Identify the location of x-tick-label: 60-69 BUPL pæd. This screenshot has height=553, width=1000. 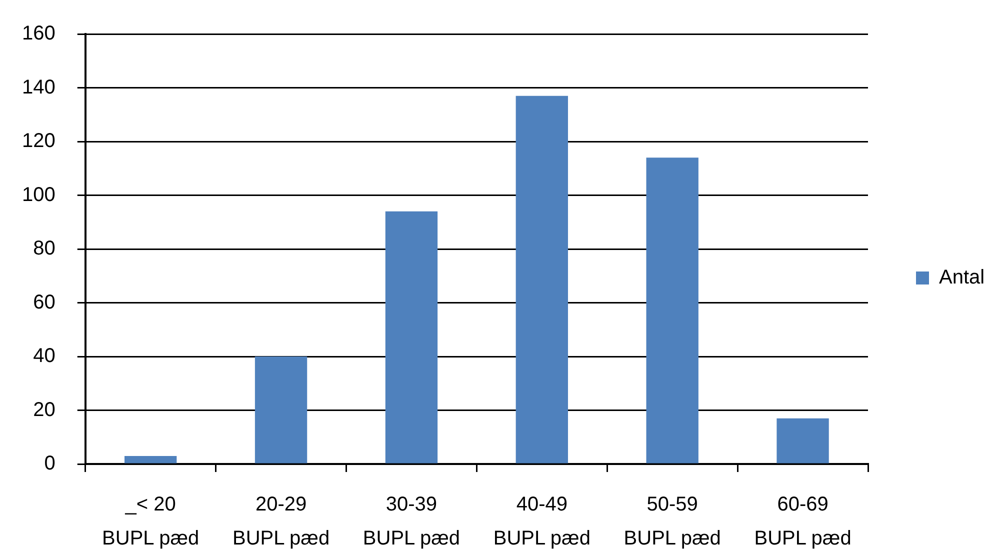
(803, 522).